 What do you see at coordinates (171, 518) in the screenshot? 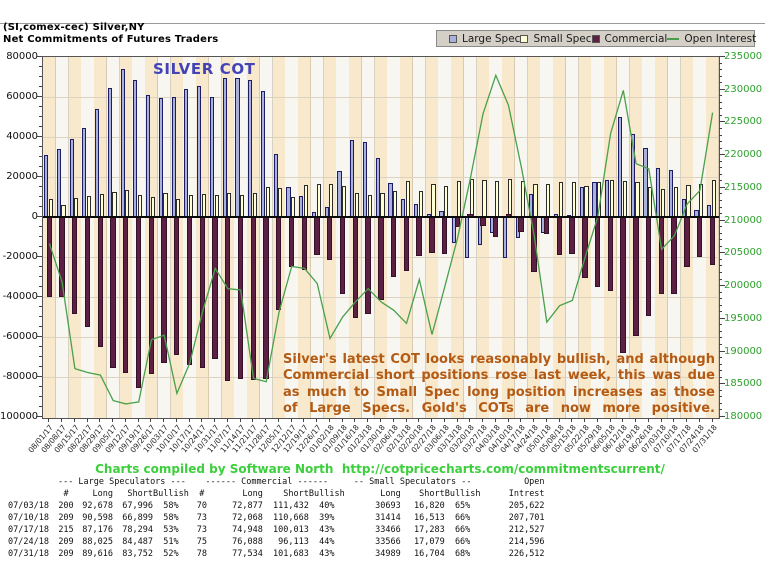
I see `table-cell: 58%` at bounding box center [171, 518].